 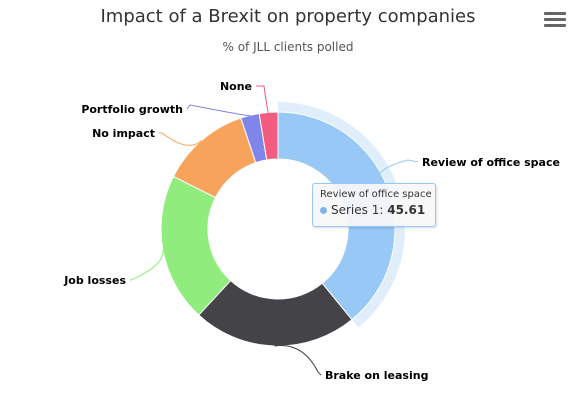 What do you see at coordinates (355, 210) in the screenshot?
I see `tooltip-series-label: Series 1` at bounding box center [355, 210].